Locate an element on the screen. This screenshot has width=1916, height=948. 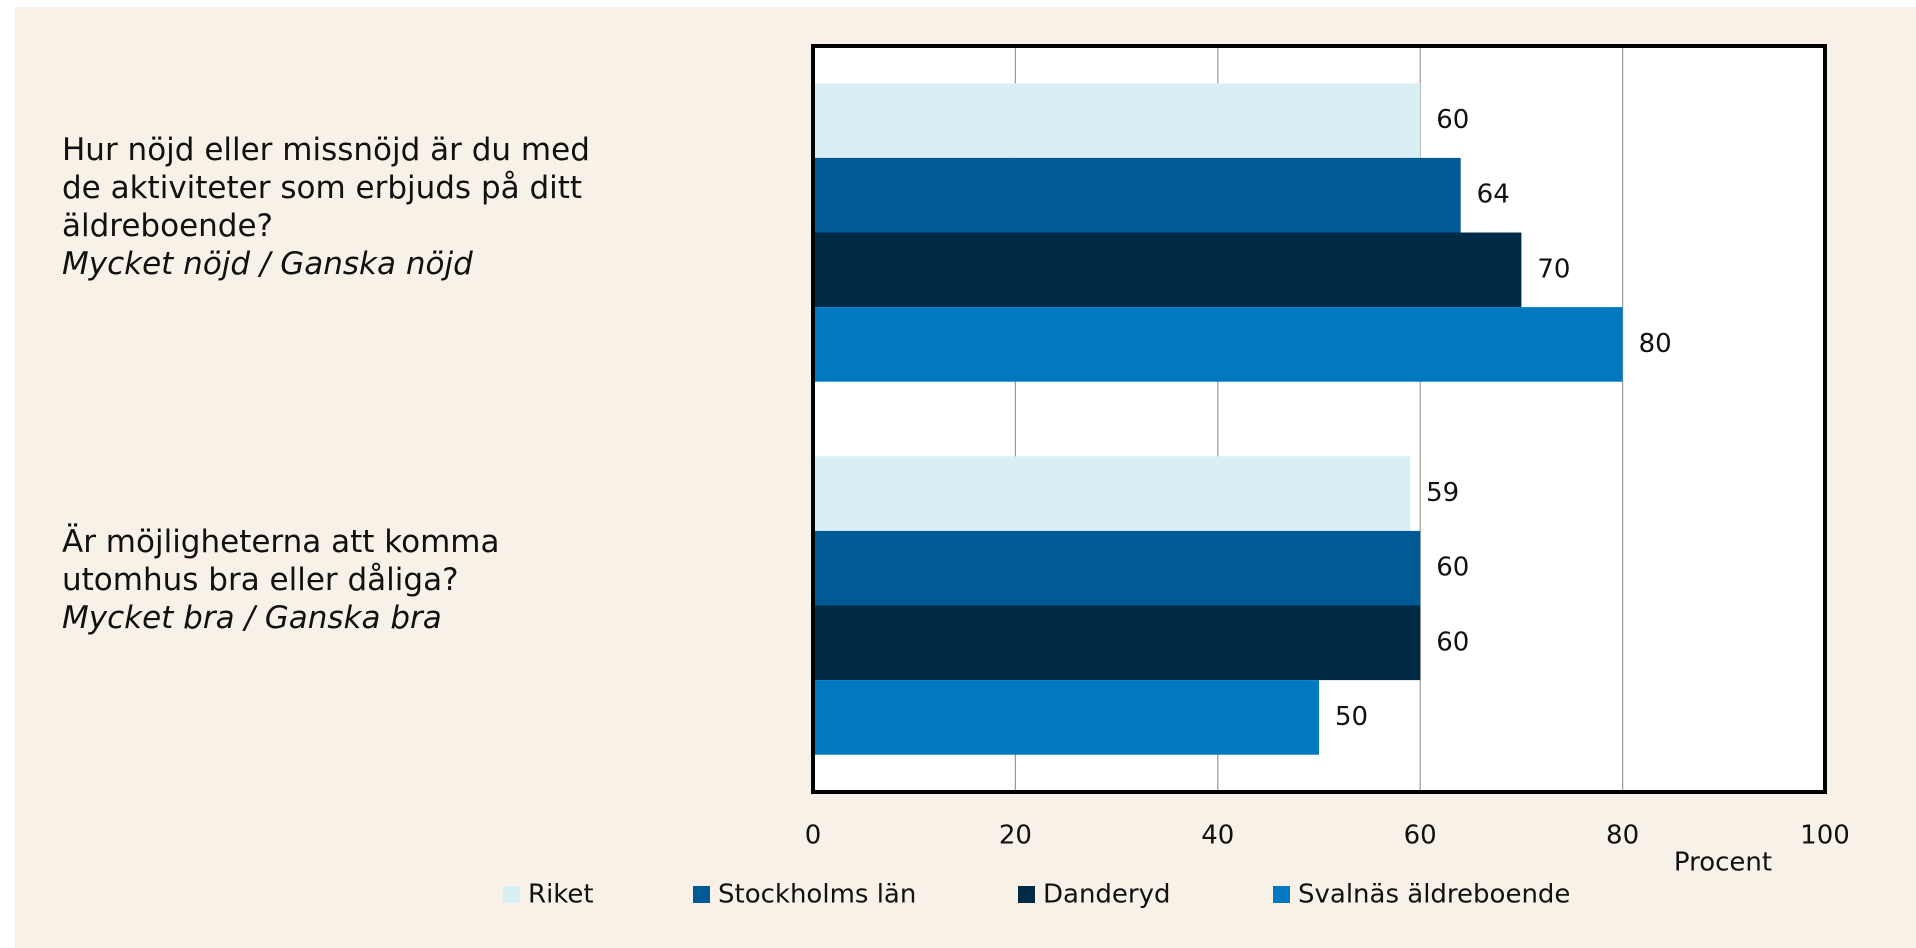
x-tick-label: 60 is located at coordinates (1420, 836).